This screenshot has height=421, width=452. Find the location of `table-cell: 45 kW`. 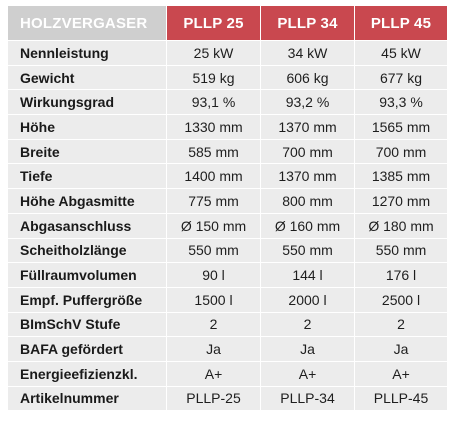

table-cell: 45 kW is located at coordinates (401, 53).